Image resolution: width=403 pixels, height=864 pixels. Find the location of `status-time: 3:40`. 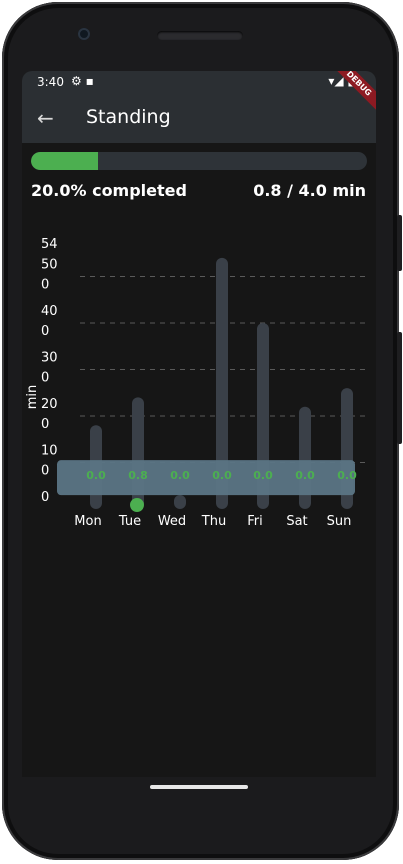

status-time: 3:40 is located at coordinates (50, 82).